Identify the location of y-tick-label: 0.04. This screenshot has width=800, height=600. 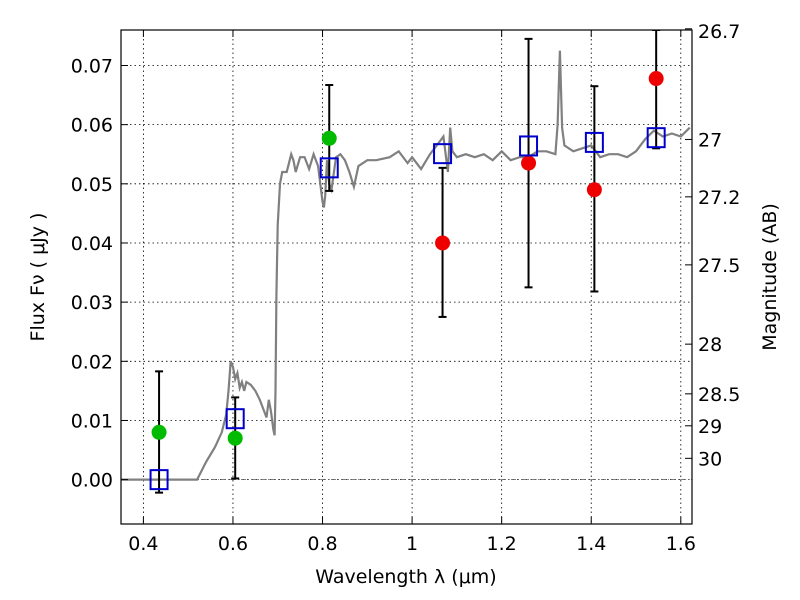
(92, 244).